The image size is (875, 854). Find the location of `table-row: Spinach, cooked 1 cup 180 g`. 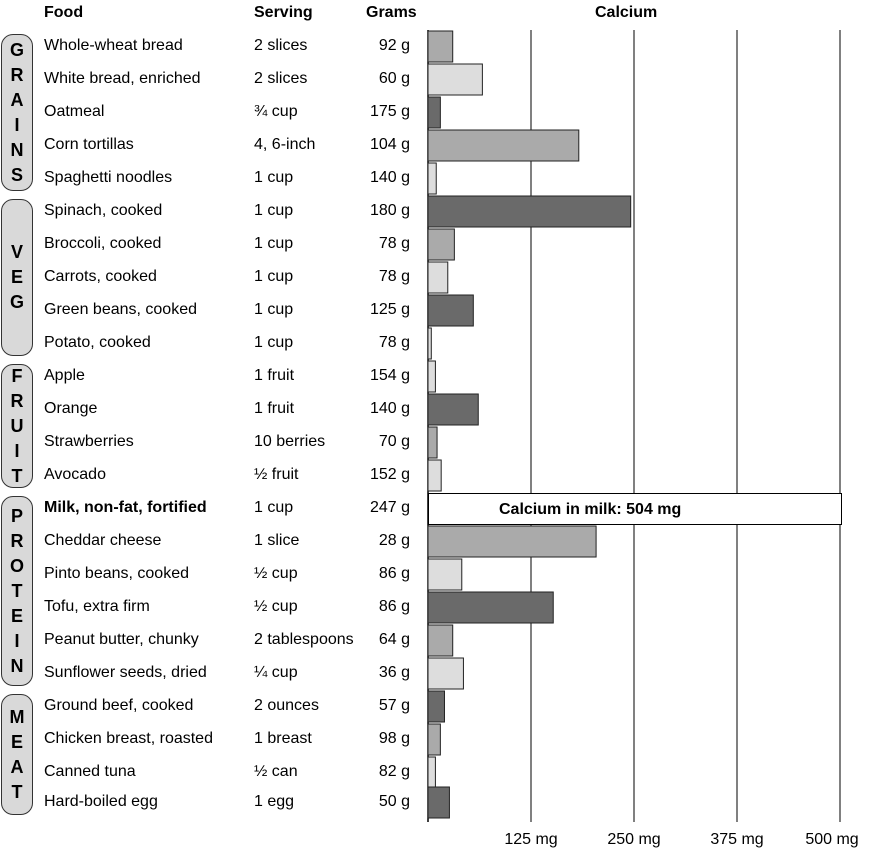

table-row: Spinach, cooked 1 cup 180 g is located at coordinates (210, 211).